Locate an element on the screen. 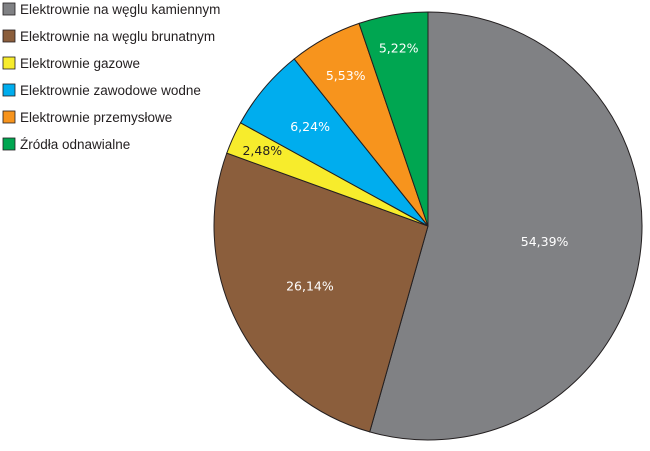  slice-value-label: 54,39% is located at coordinates (545, 241).